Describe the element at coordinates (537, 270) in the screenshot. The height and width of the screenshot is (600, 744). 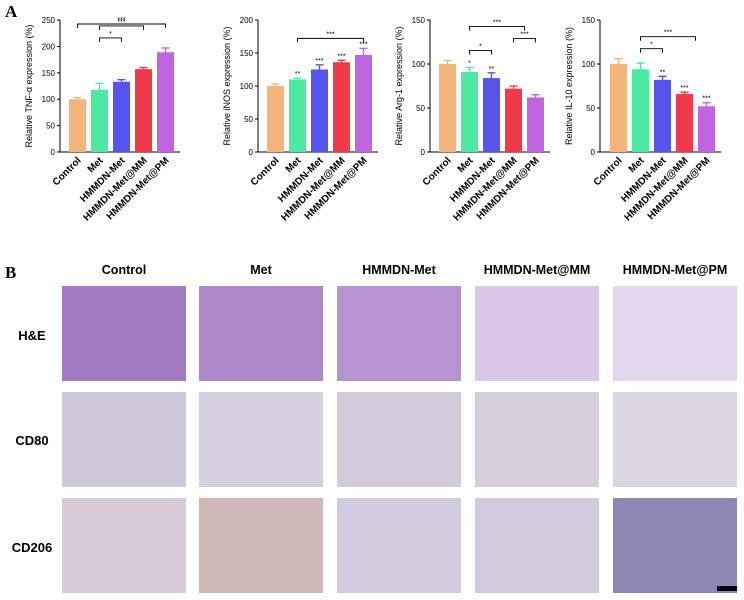
I see `col-label-hmmdn-met-mm: HMMDN-Met@MM` at that location.